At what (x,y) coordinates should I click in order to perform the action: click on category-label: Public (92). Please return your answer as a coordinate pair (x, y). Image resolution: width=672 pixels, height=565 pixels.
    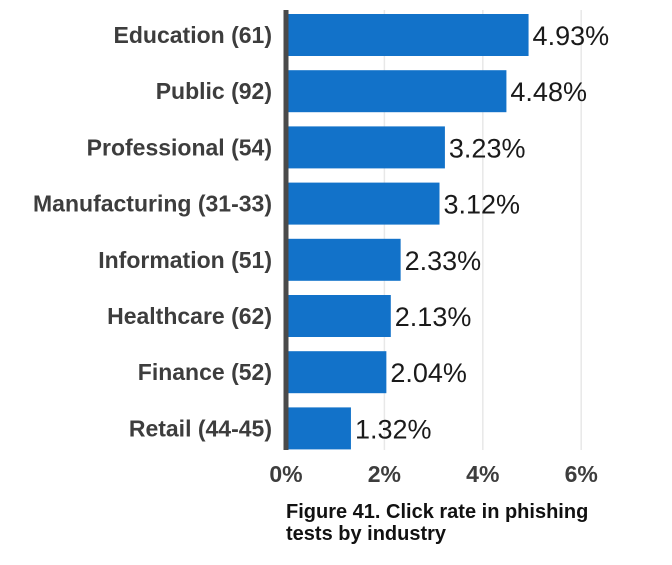
    Looking at the image, I should click on (214, 91).